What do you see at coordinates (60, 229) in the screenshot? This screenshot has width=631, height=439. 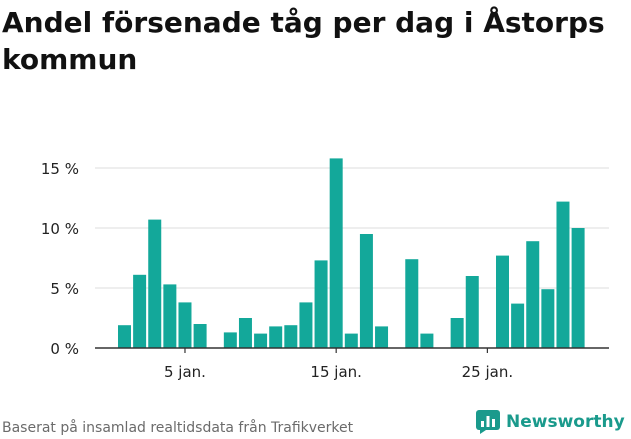 I see `y-tick-label: 10 %` at bounding box center [60, 229].